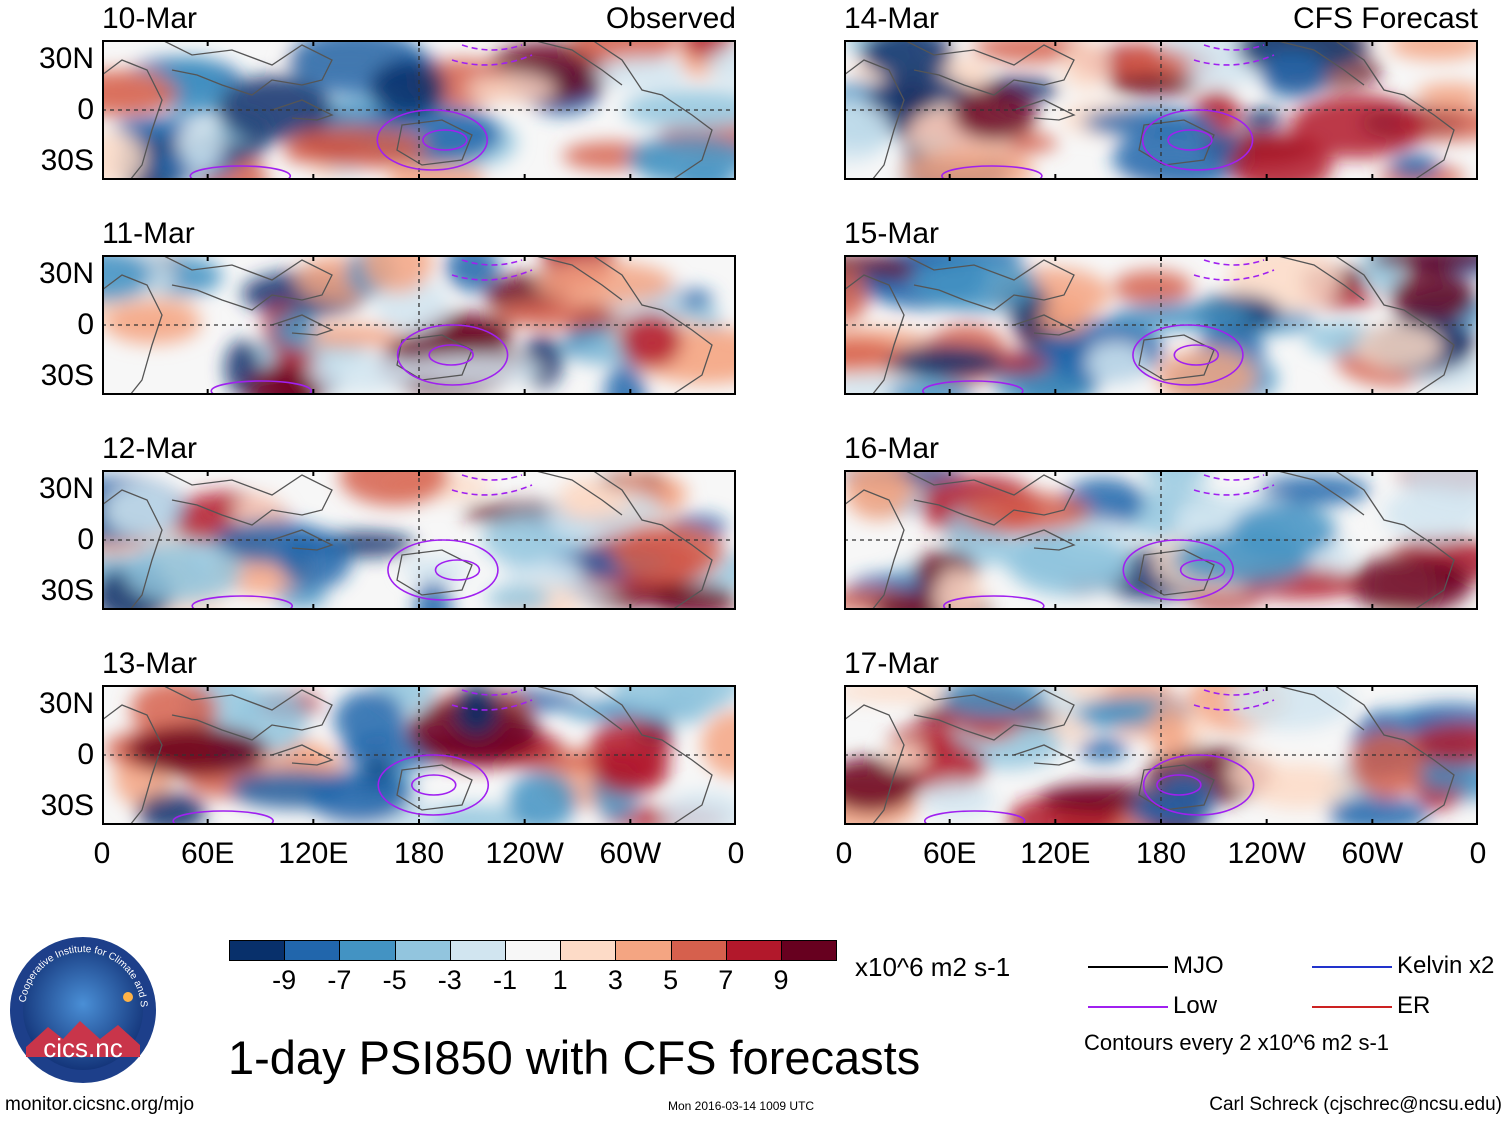 This screenshot has width=1510, height=1121. Describe the element at coordinates (449, 980) in the screenshot. I see `colorbar-tick-label: -3` at that location.